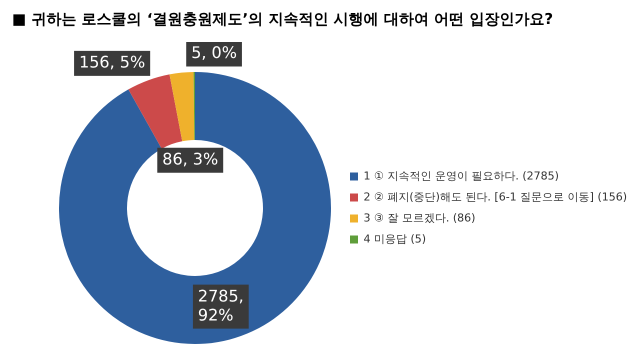 This screenshot has height=355, width=640. Describe the element at coordinates (112, 62) in the screenshot. I see `data-label: 156, 5%` at that location.